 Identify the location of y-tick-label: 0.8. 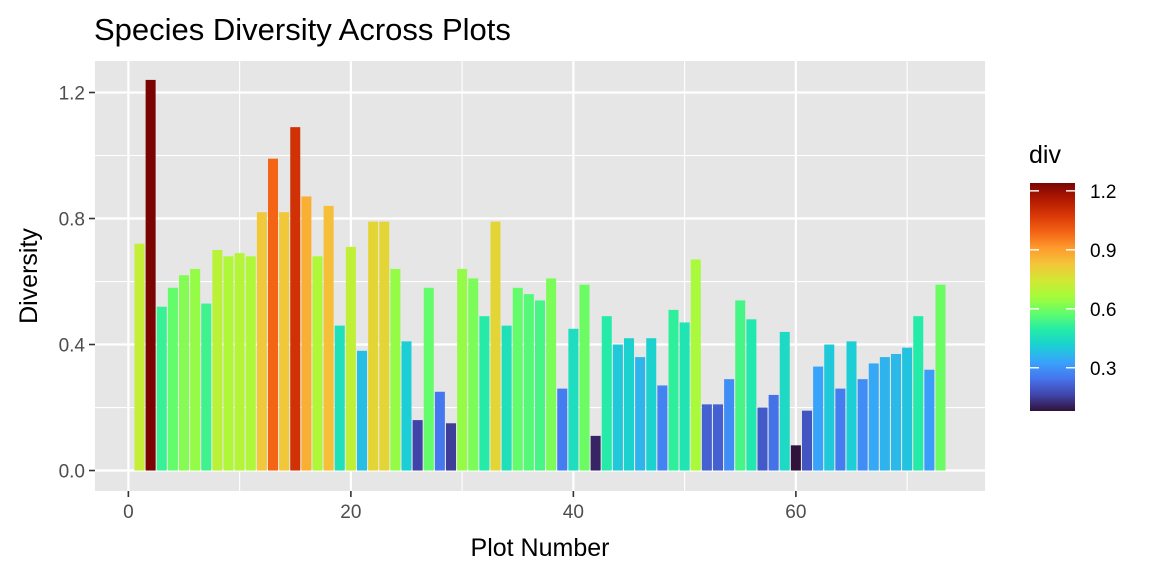
(72, 220).